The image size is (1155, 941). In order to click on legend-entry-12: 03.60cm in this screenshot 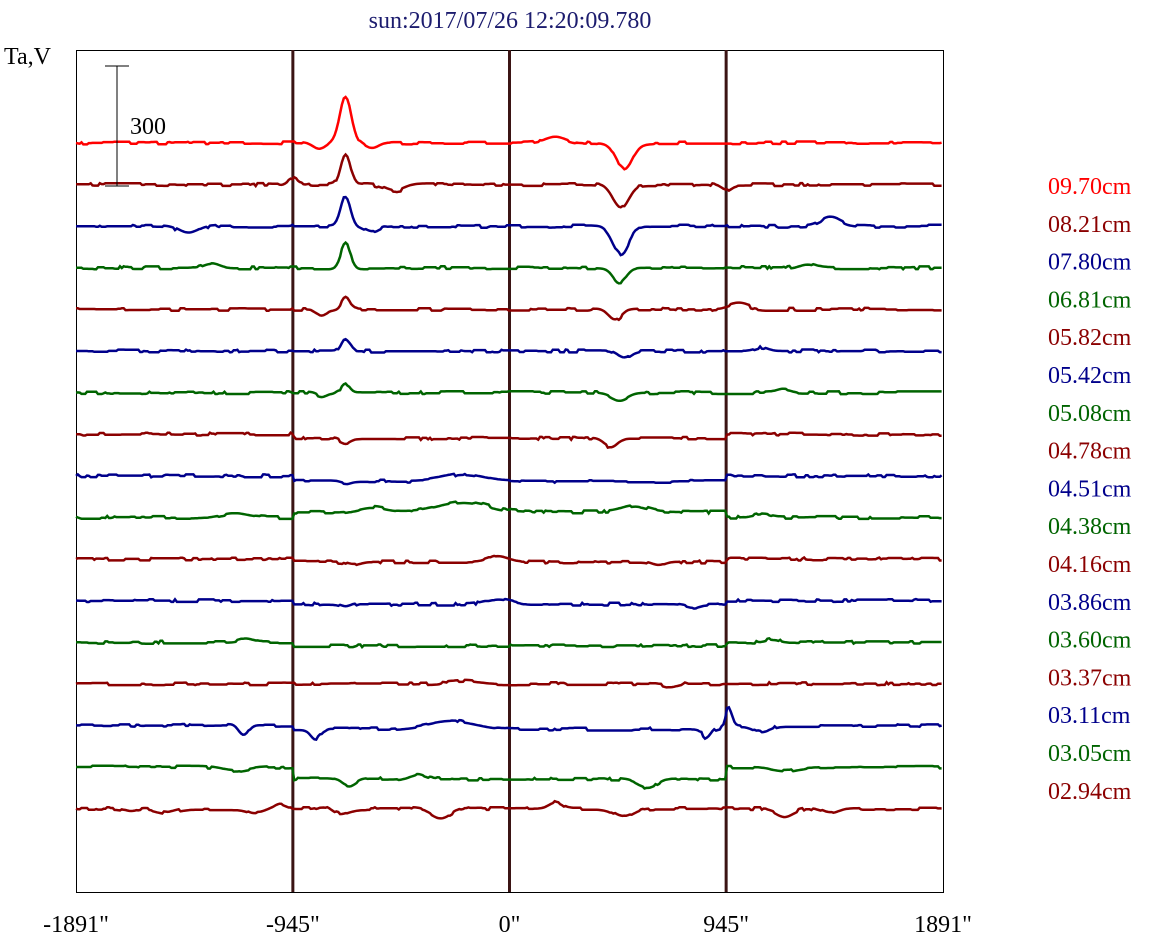, I will do `click(1090, 641)`.